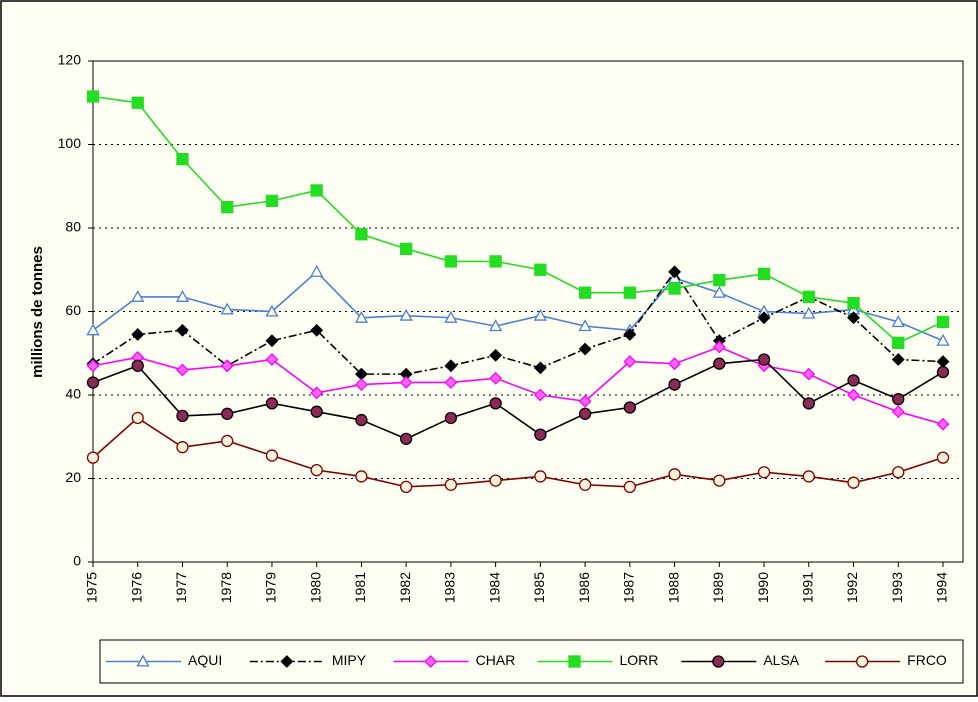  Describe the element at coordinates (496, 660) in the screenshot. I see `legend-label: CHAR` at that location.